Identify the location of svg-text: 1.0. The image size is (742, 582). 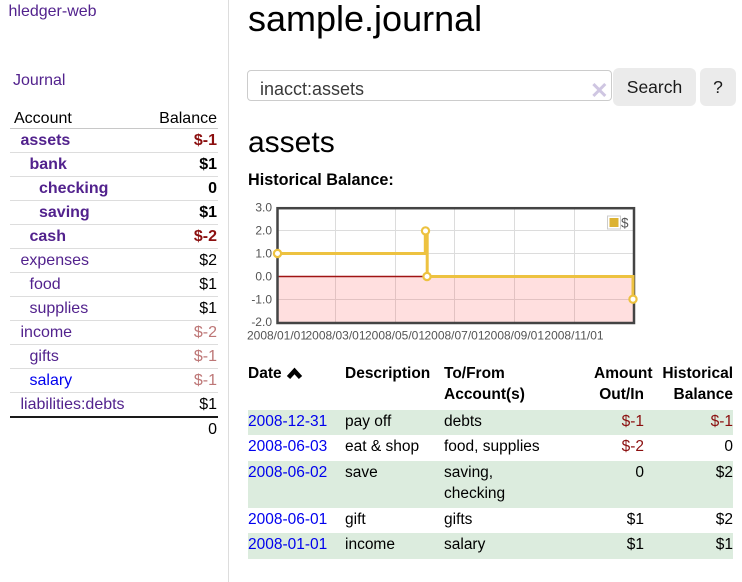
(263, 254).